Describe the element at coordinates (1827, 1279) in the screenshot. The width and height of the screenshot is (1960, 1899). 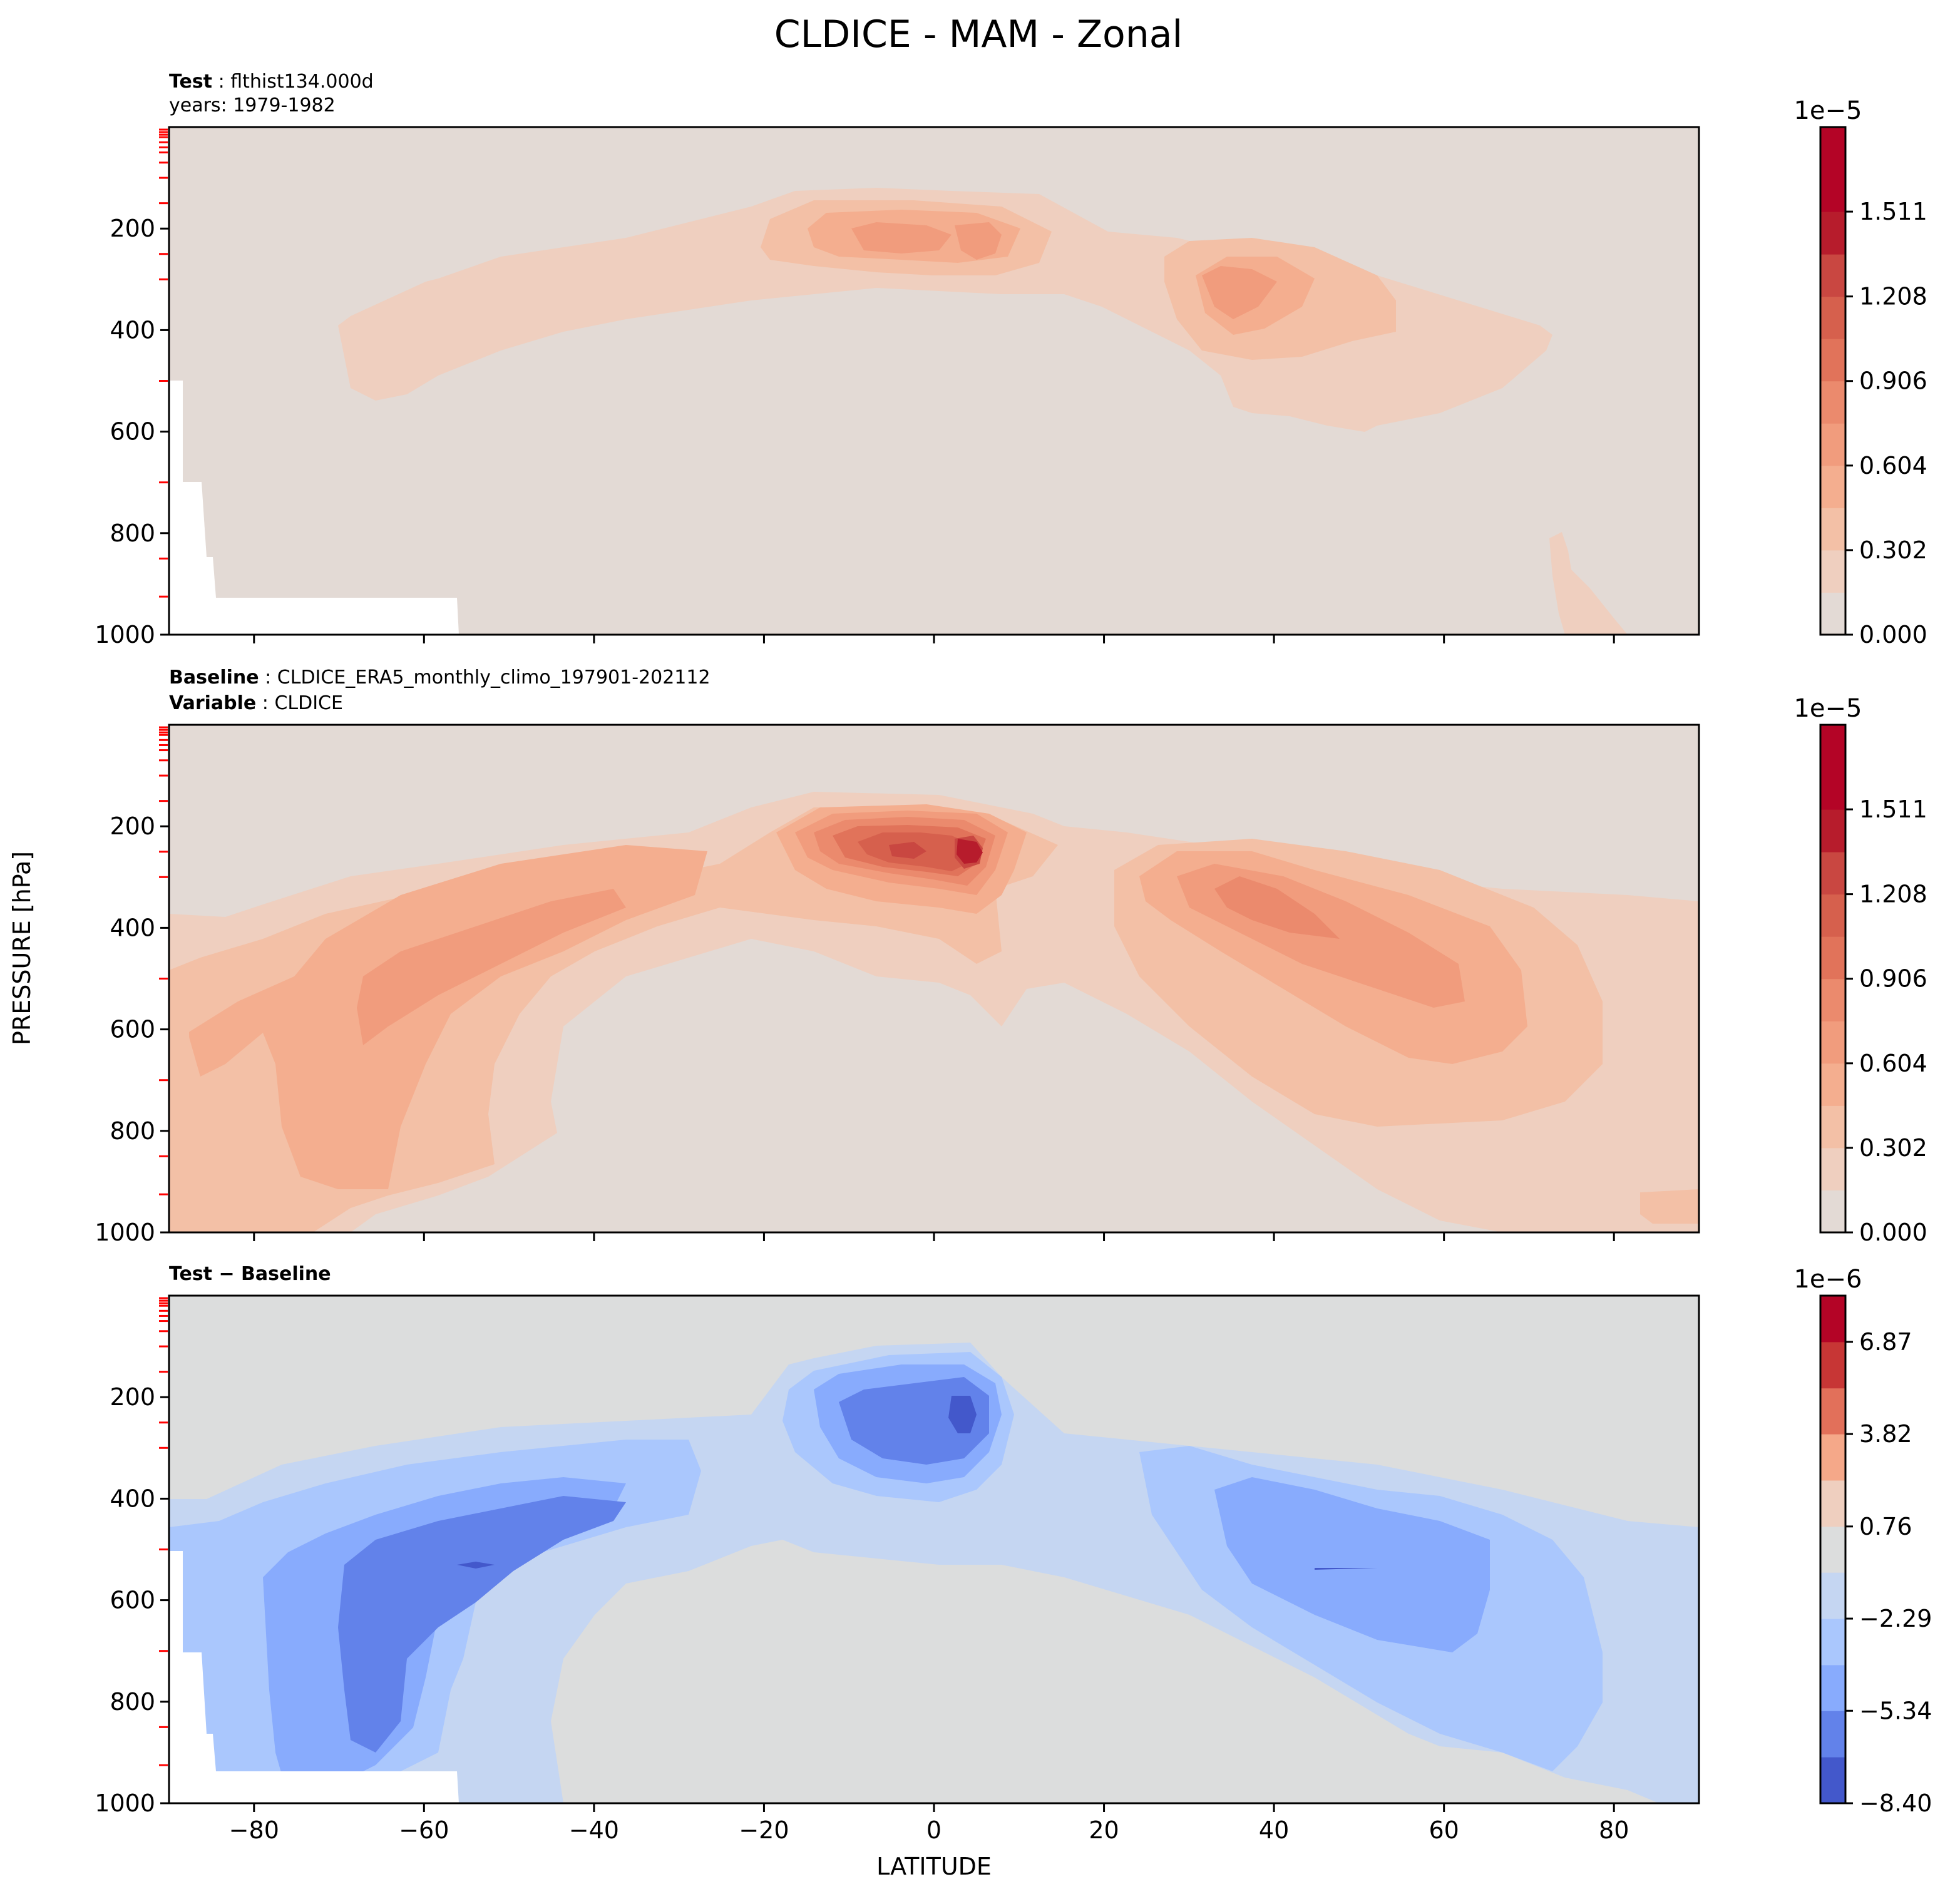
I see `panel-difference-colorbar-offset: 1e−6` at that location.